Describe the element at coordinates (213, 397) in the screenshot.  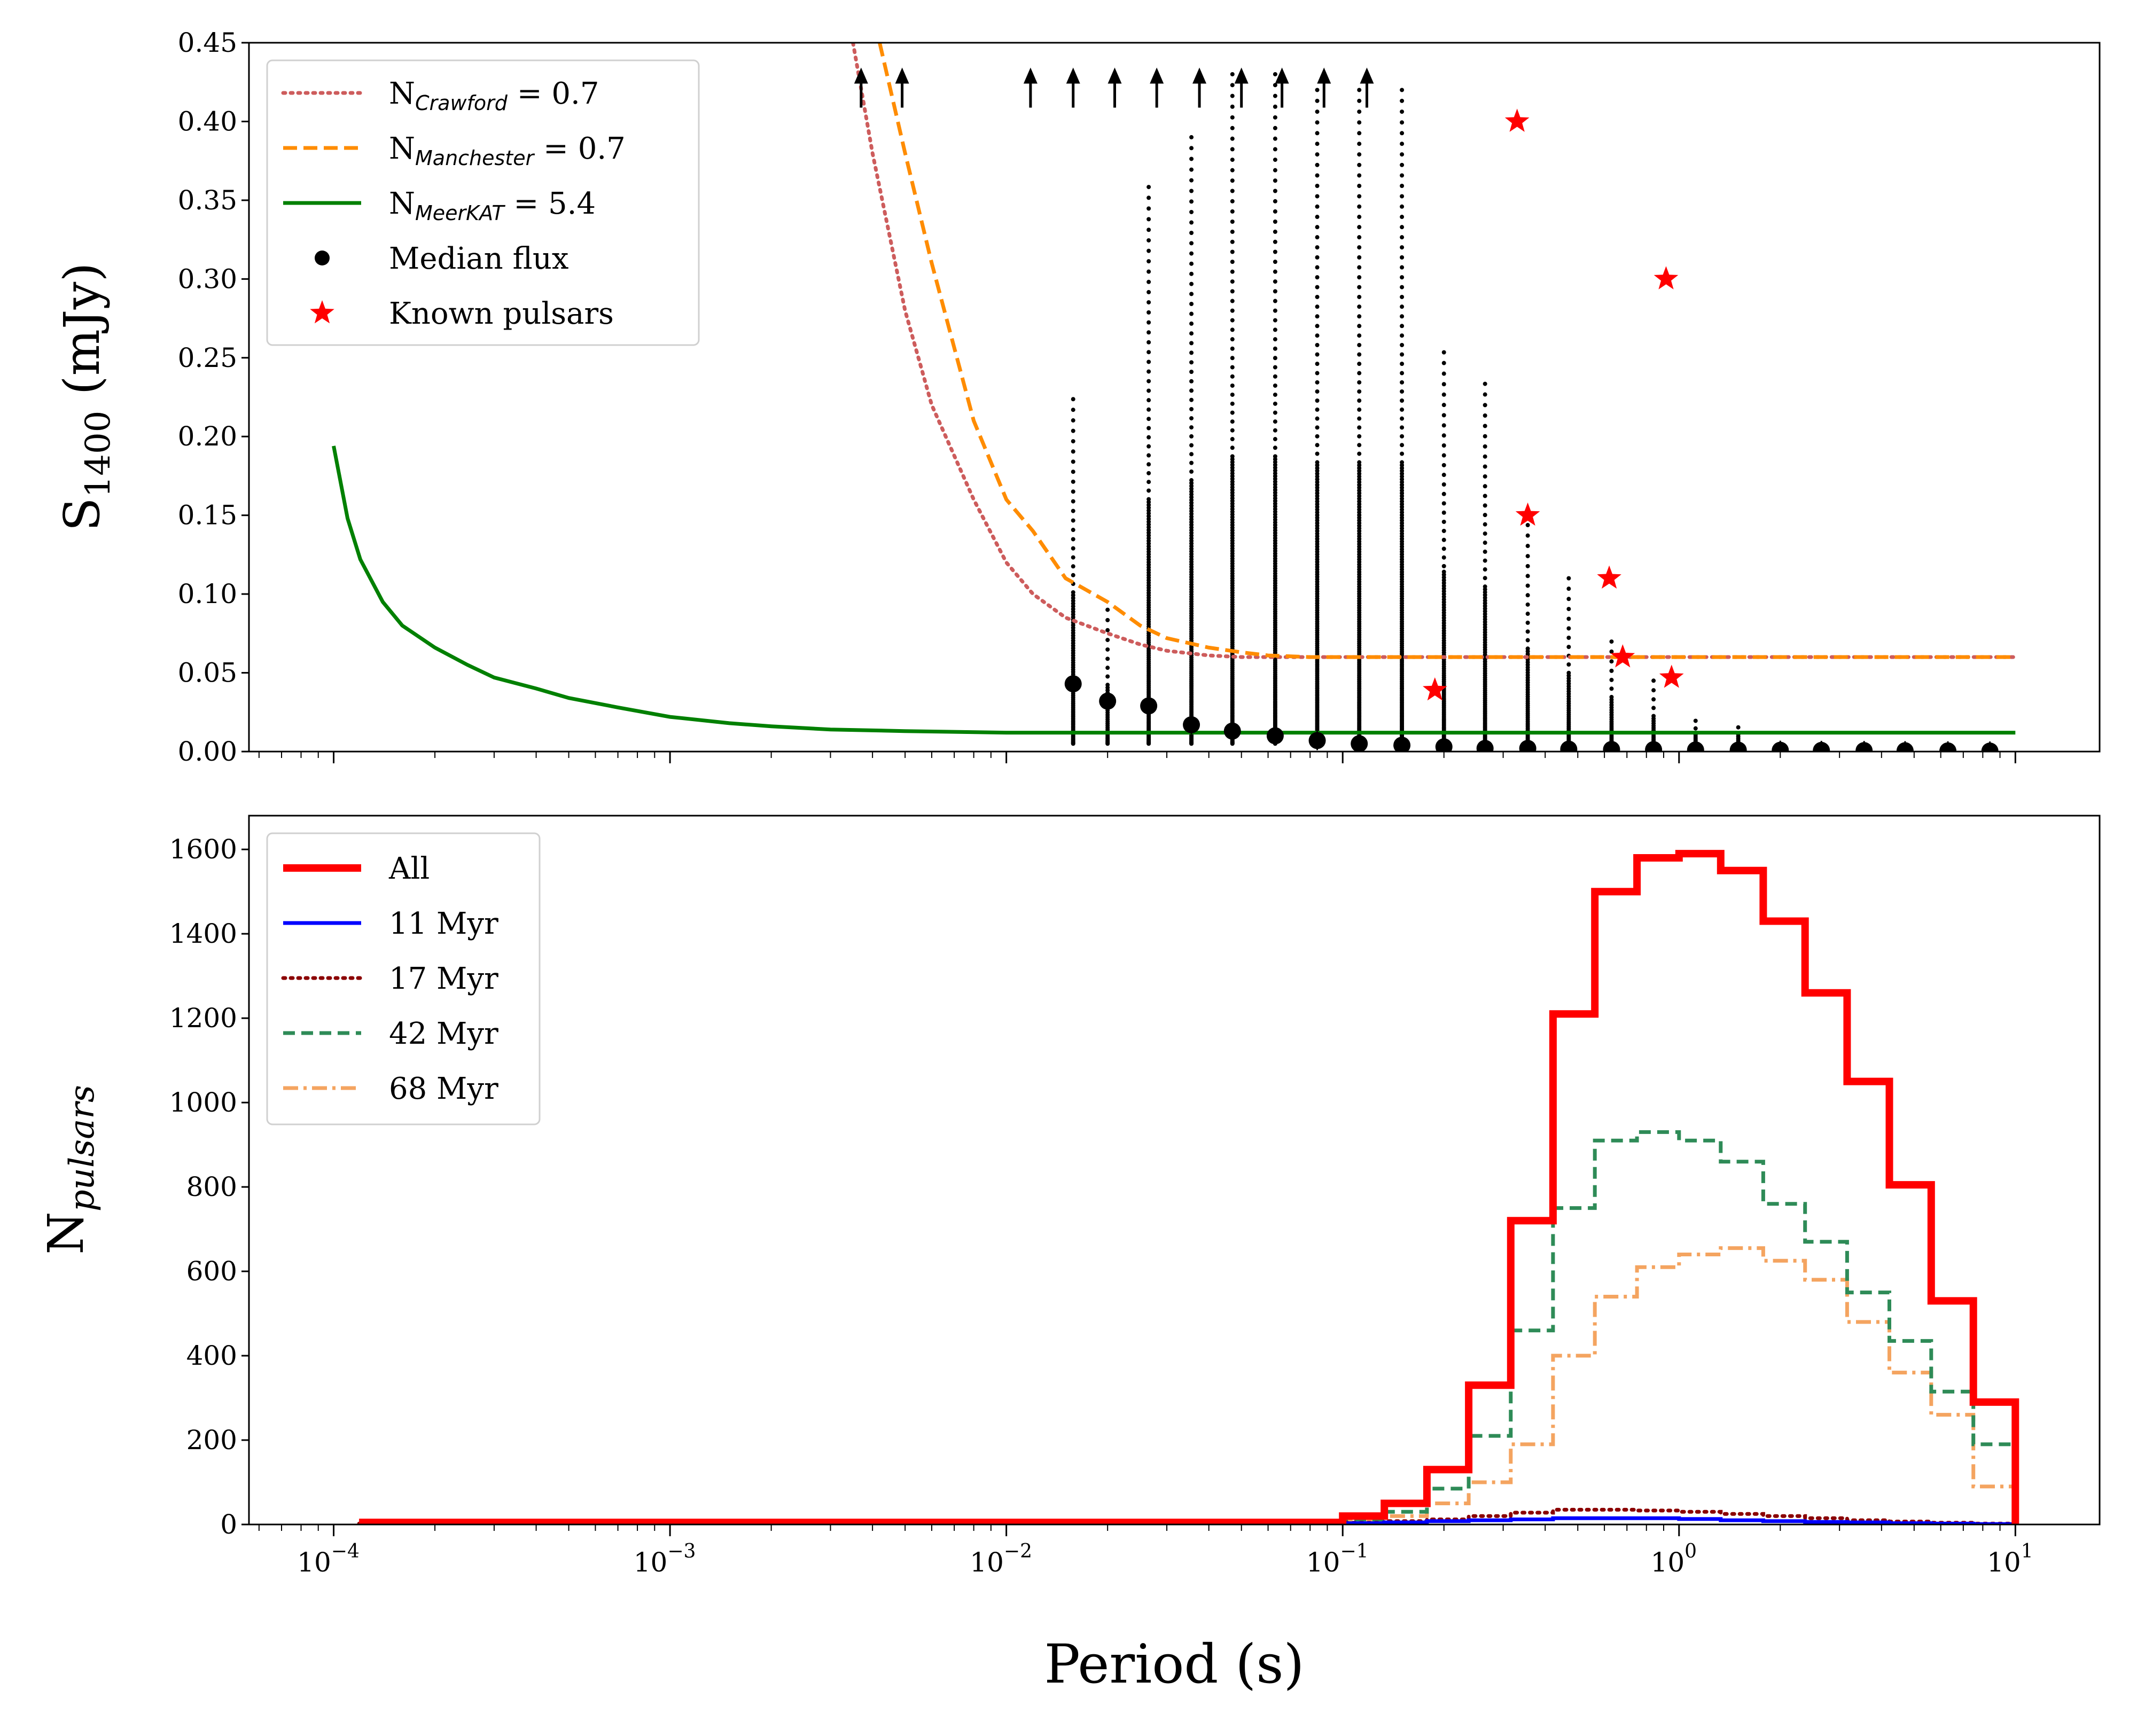
I see `top-y-ticks: 0.00 0.05 0.10 0.15 0.20 0.25 0.30 0.35 0.40 0.45` at that location.